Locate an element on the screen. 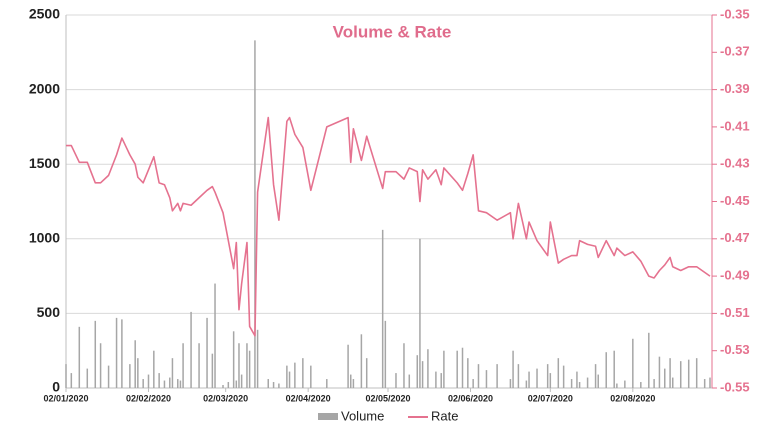 This screenshot has width=769, height=425. legend-label: Rate is located at coordinates (444, 415).